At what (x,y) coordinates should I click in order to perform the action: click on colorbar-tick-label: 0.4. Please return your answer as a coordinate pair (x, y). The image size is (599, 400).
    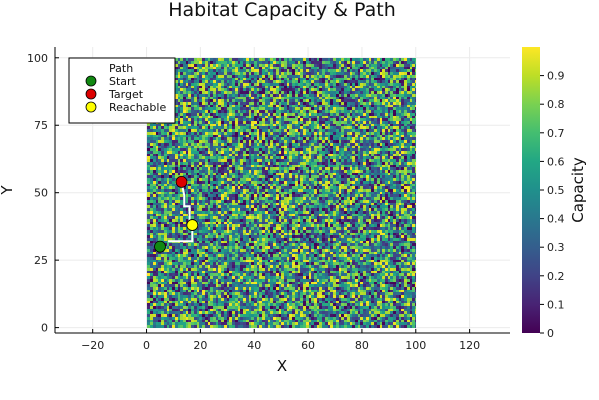
    Looking at the image, I should click on (556, 219).